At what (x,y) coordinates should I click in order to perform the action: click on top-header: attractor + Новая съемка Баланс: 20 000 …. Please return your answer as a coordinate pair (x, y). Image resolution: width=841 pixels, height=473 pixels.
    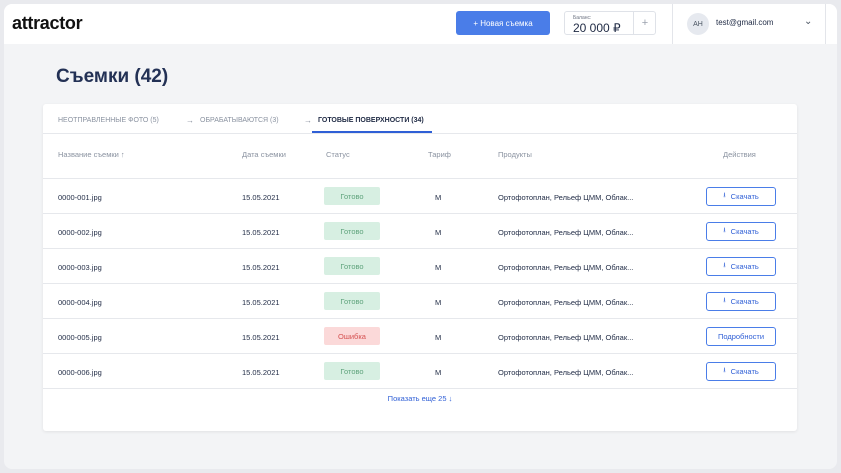
    Looking at the image, I should click on (420, 24).